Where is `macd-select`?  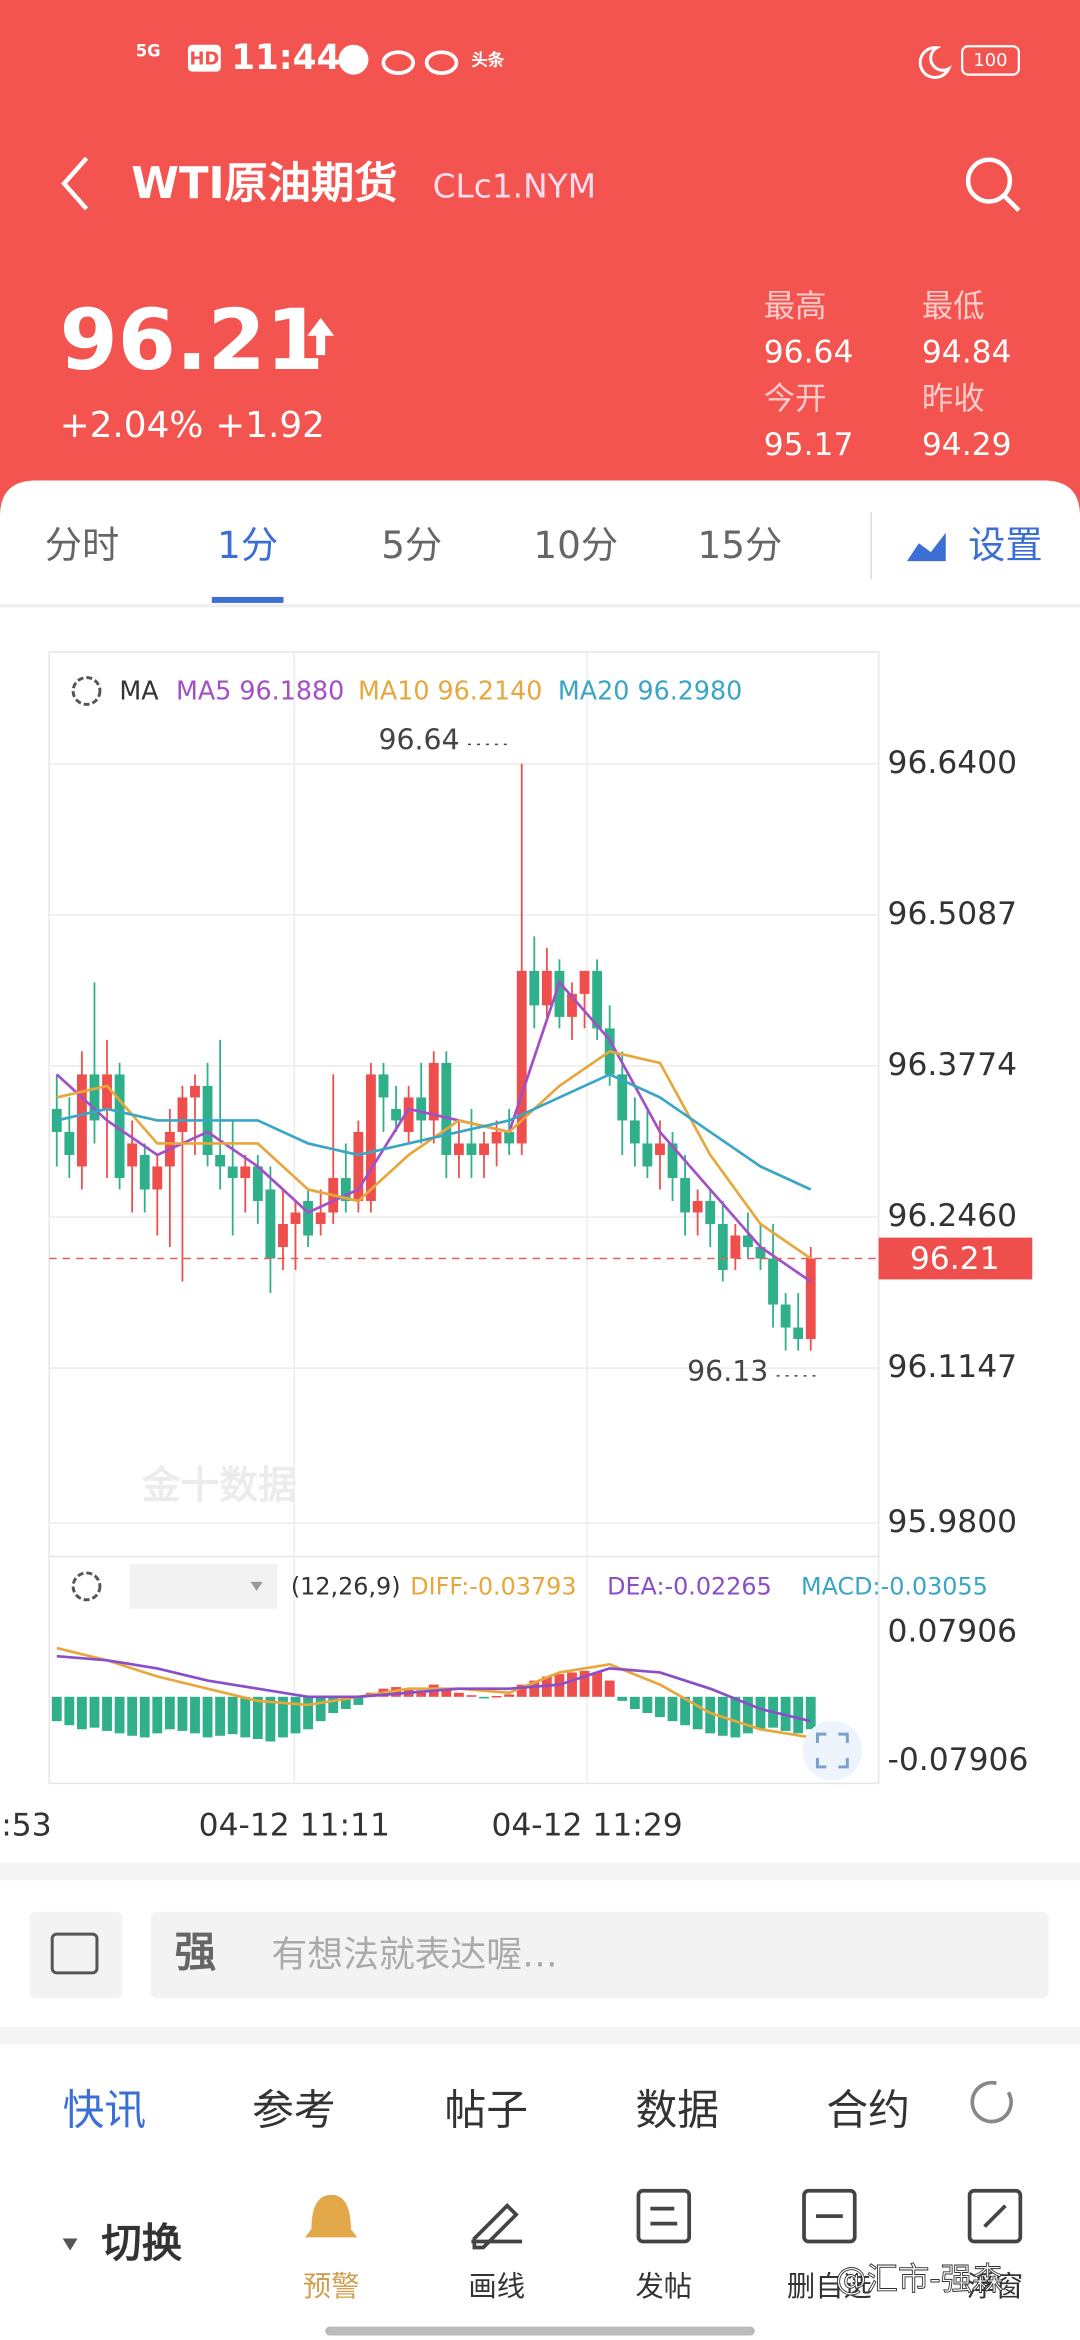
macd-select is located at coordinates (203, 1586).